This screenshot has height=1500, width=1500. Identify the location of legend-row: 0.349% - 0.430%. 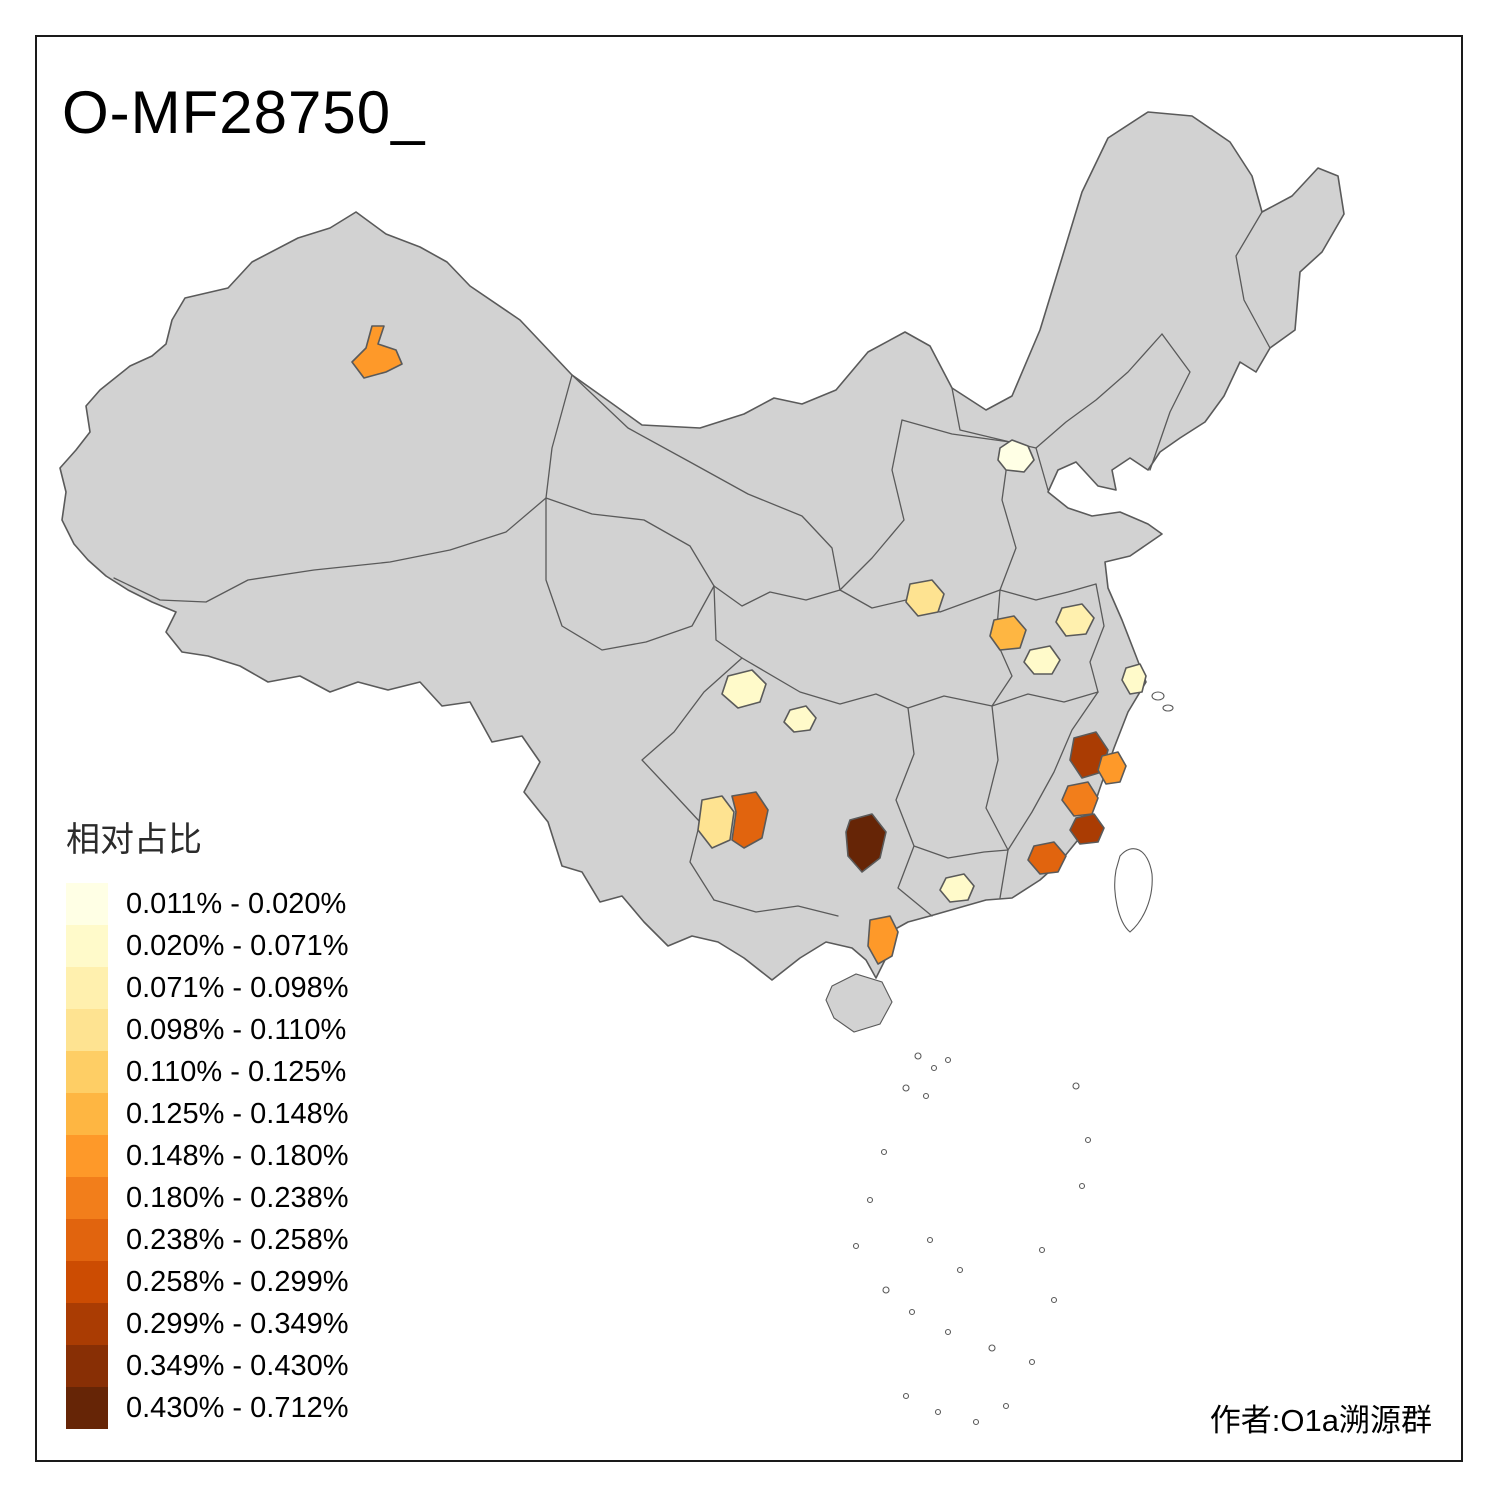
(207, 1366).